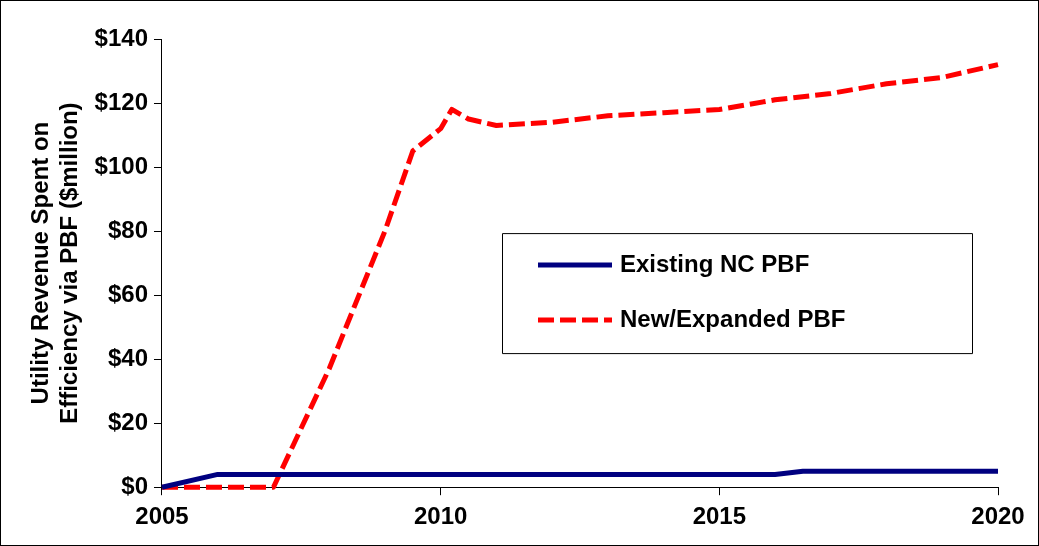 The width and height of the screenshot is (1039, 546). What do you see at coordinates (121, 37) in the screenshot?
I see `y-tick-label: $140` at bounding box center [121, 37].